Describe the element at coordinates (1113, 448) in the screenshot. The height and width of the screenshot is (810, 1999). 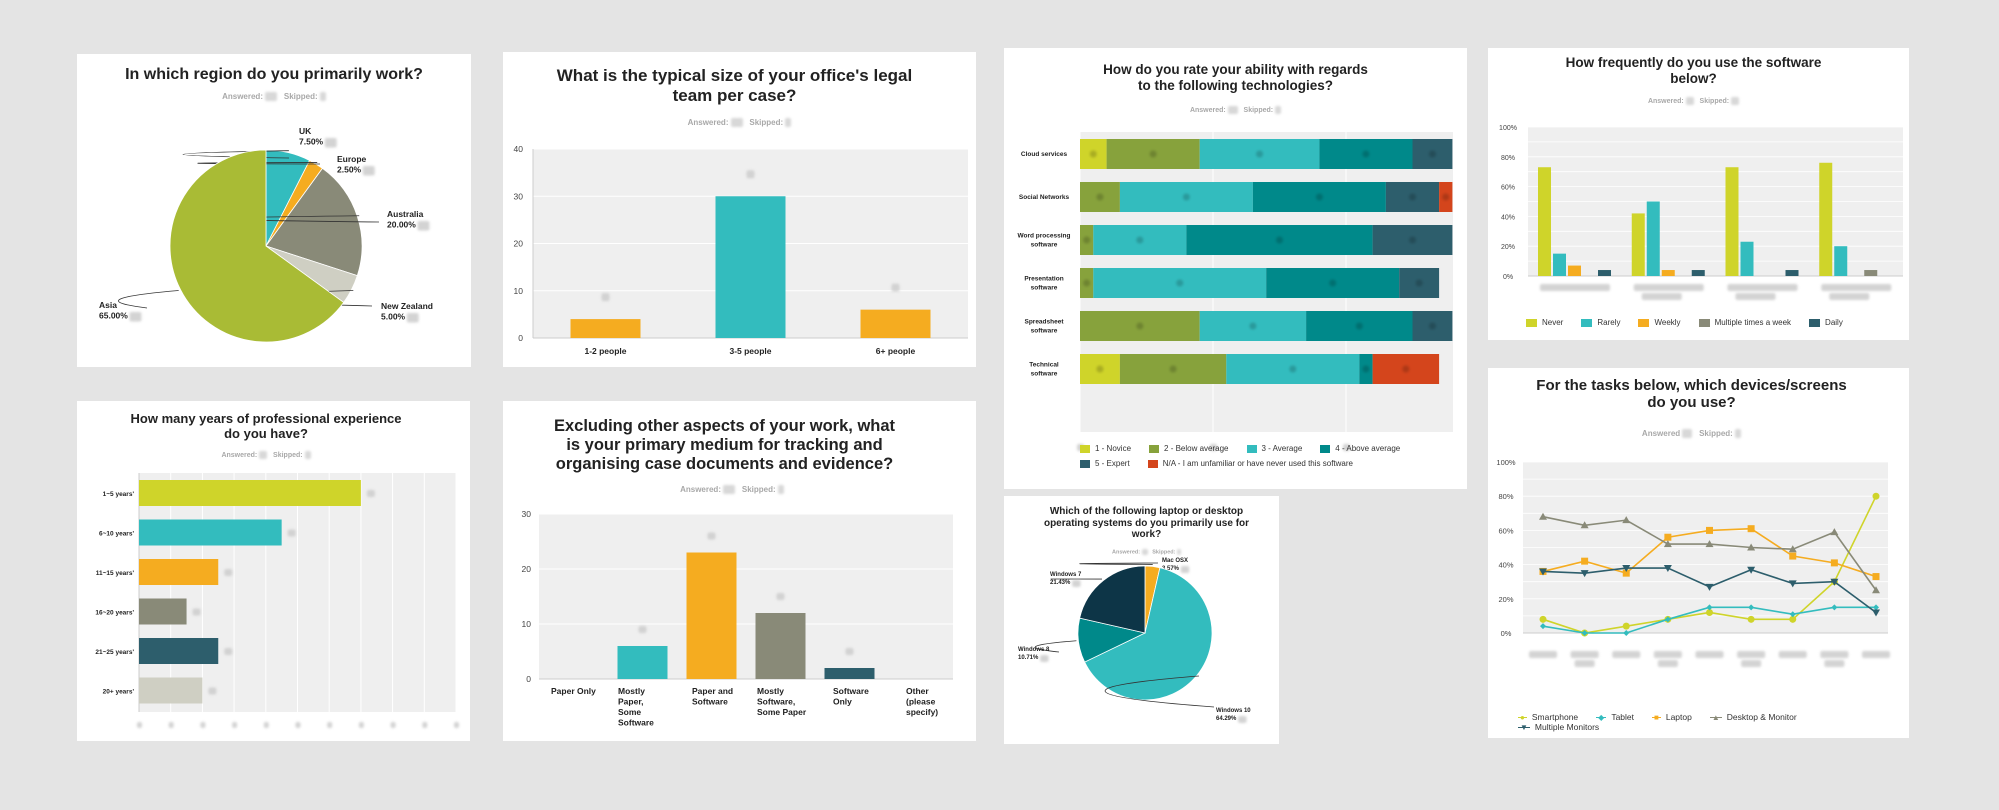
I see `legend-label: 1 - Novice` at that location.